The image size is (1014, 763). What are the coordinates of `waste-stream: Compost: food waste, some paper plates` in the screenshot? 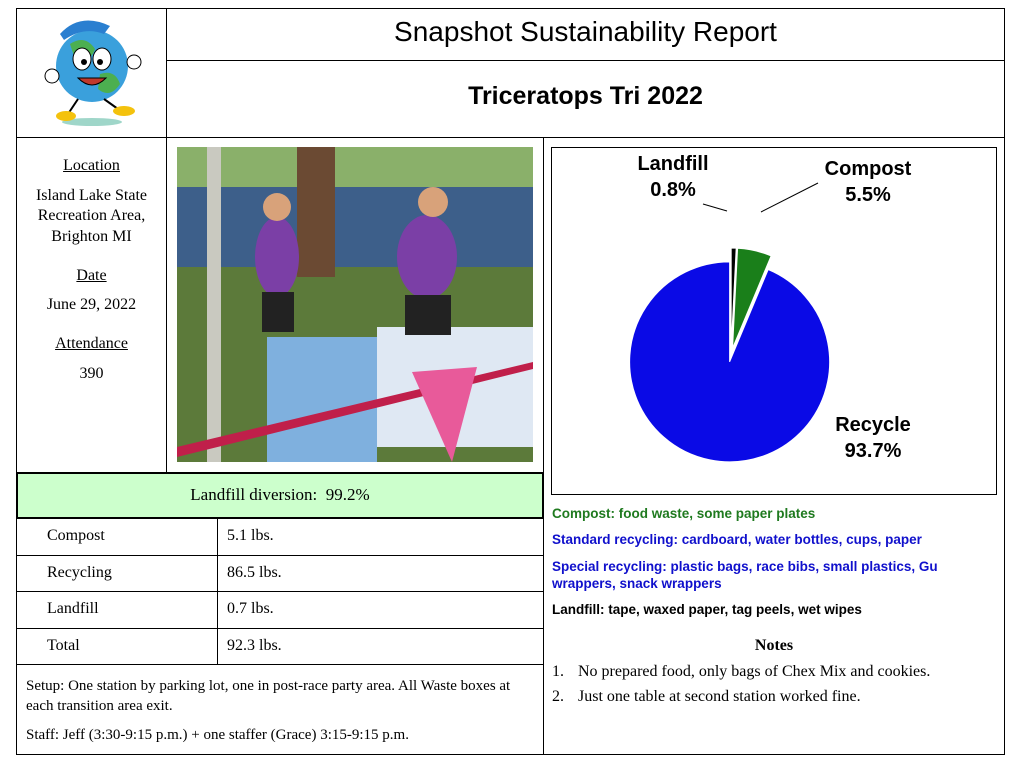 It's located at (684, 513).